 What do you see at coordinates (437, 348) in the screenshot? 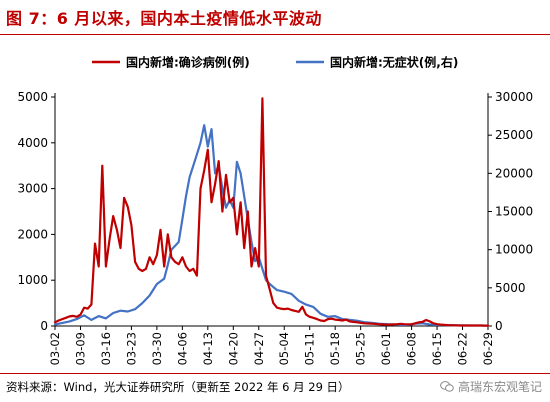
I see `x-tick-label: 06-15` at bounding box center [437, 348].